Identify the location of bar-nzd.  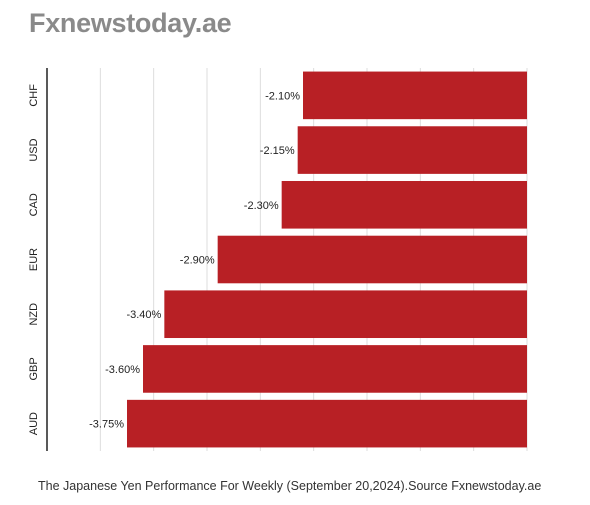
(346, 314).